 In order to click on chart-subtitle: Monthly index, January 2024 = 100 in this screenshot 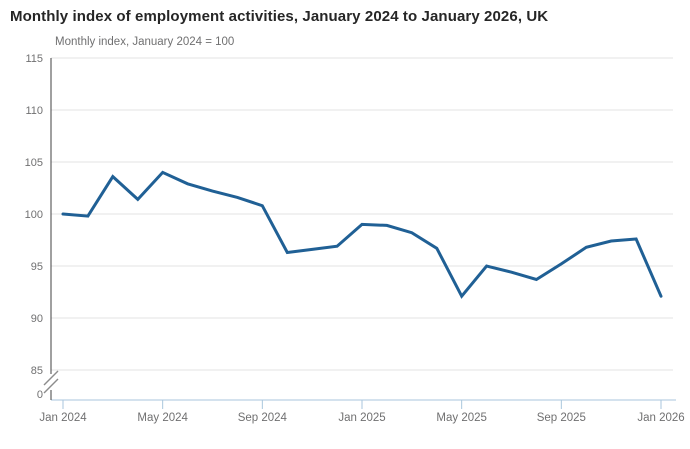, I will do `click(145, 42)`.